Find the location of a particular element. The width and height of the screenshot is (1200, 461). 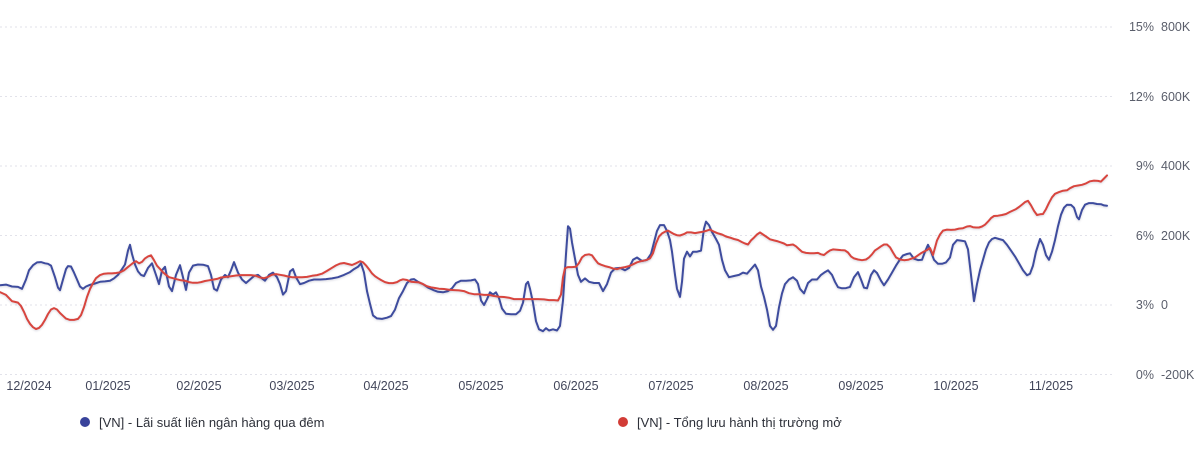

legend-dot-red-icon is located at coordinates (623, 422).